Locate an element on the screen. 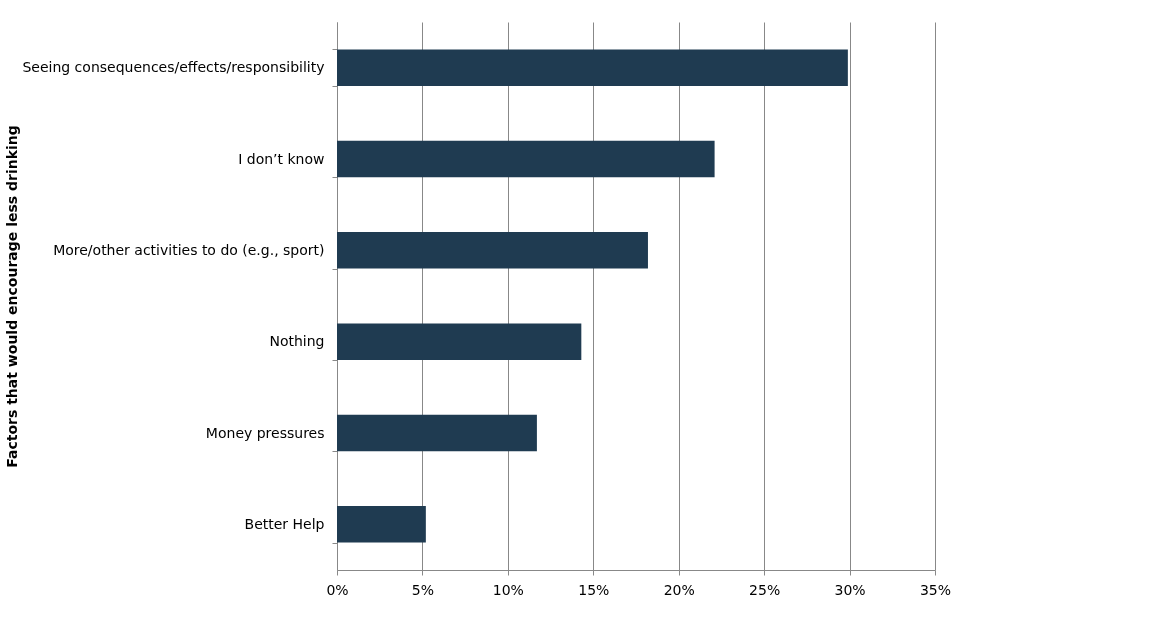 This screenshot has width=1151, height=637. x-tick-label: 10% is located at coordinates (508, 589).